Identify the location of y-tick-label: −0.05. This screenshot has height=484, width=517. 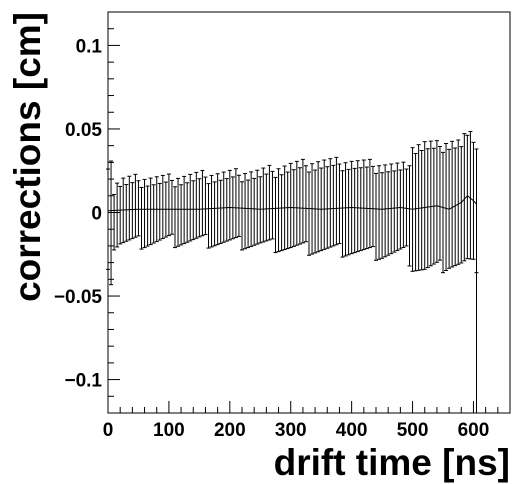
(78, 297).